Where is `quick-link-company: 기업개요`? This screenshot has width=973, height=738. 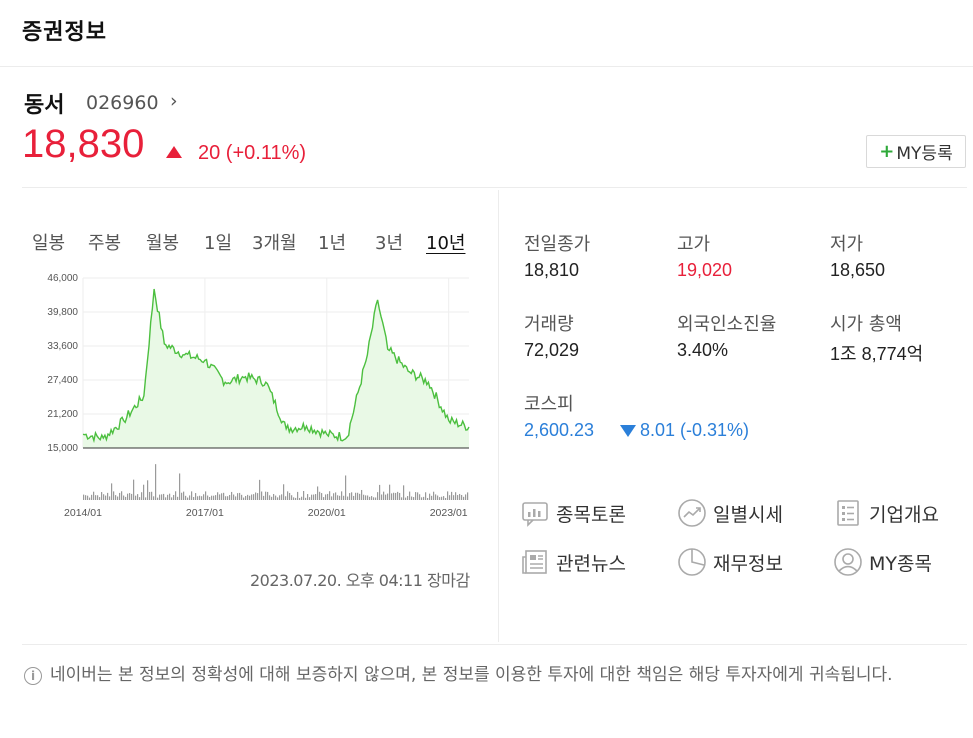 quick-link-company: 기업개요 is located at coordinates (886, 513).